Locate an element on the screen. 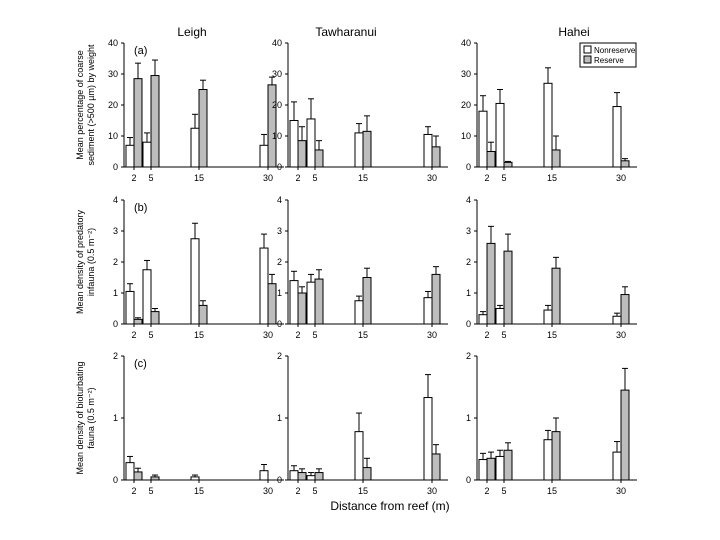 This screenshot has width=720, height=540. site-title: Leigh is located at coordinates (191, 32).